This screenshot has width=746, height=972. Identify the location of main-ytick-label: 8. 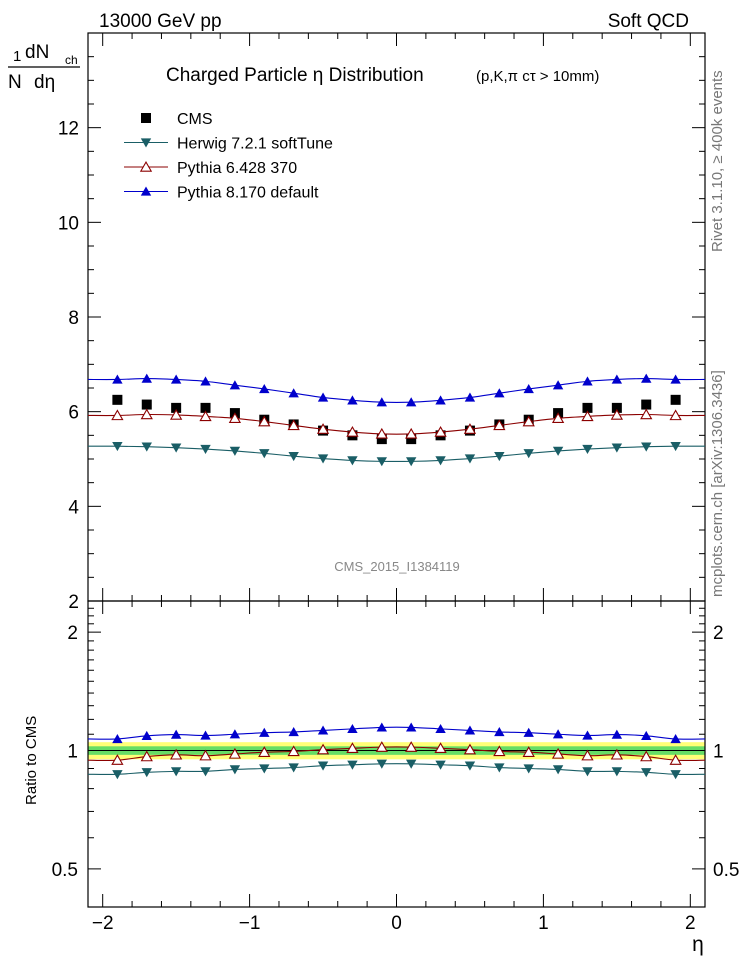
(73, 318).